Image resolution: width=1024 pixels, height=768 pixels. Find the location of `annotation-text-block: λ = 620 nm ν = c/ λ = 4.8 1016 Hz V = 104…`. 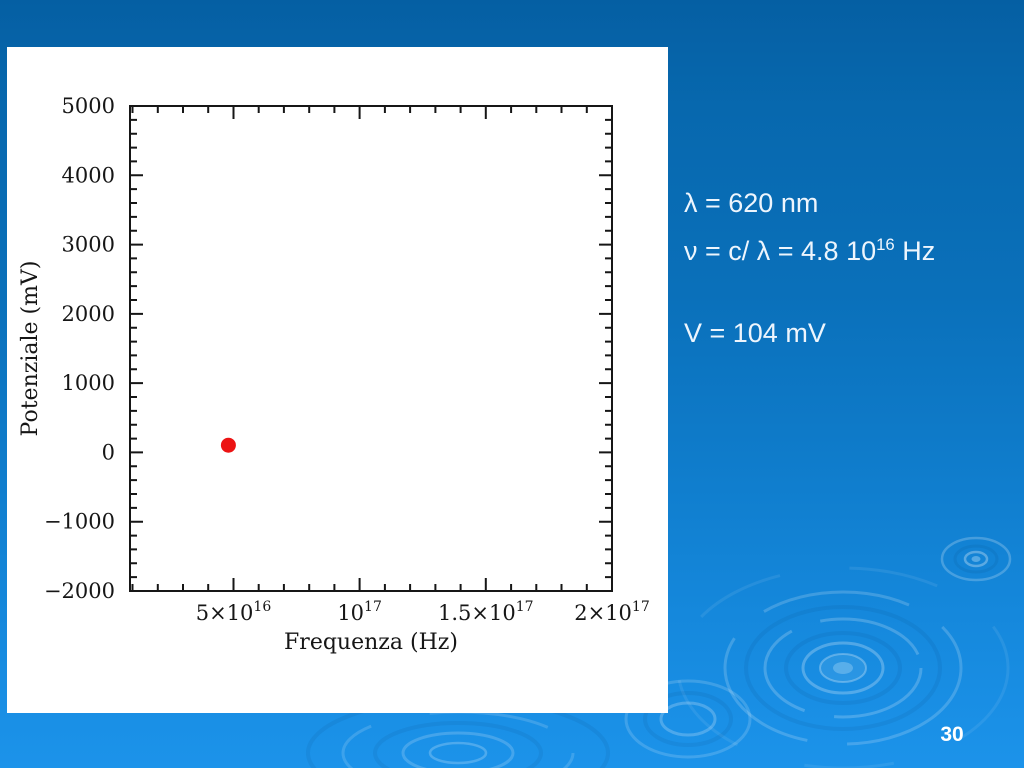

annotation-text-block: λ = 620 nm ν = c/ λ = 4.8 1016 Hz V = 104… is located at coordinates (809, 268).